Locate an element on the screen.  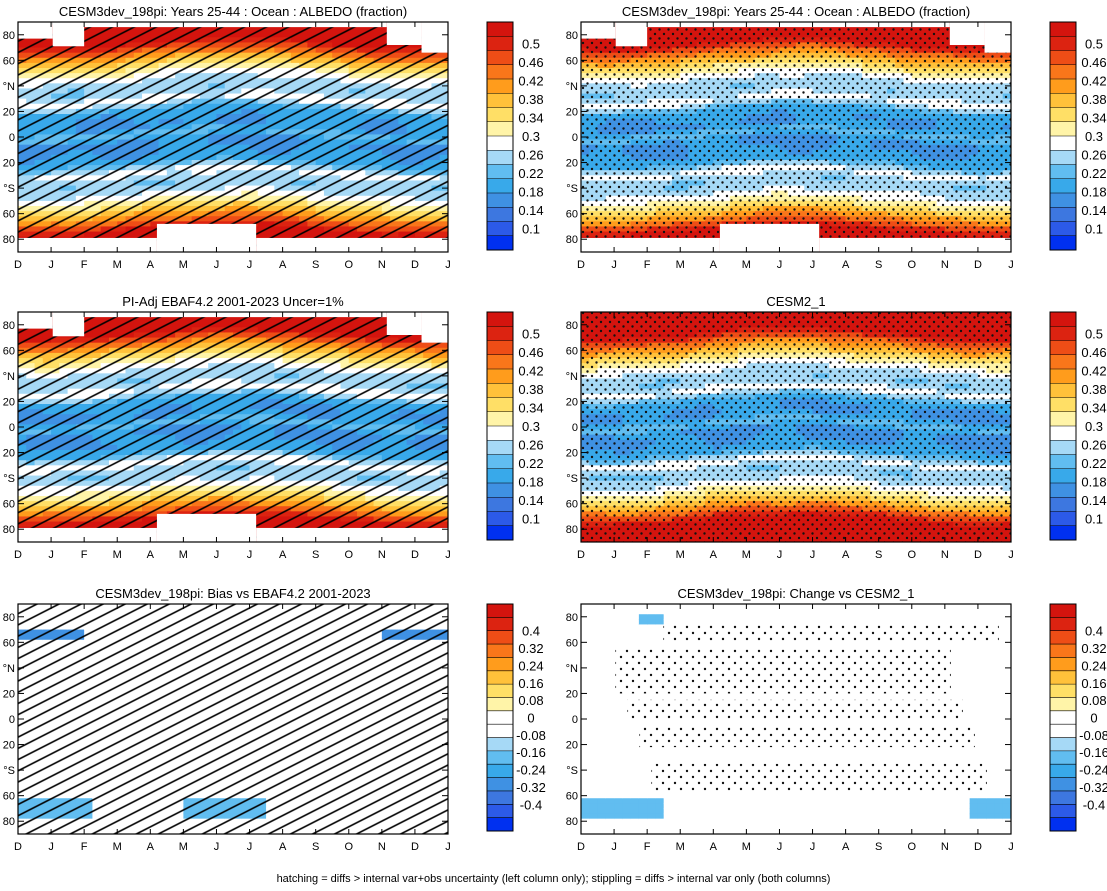
y-tick-label: °S is located at coordinates (9, 189).